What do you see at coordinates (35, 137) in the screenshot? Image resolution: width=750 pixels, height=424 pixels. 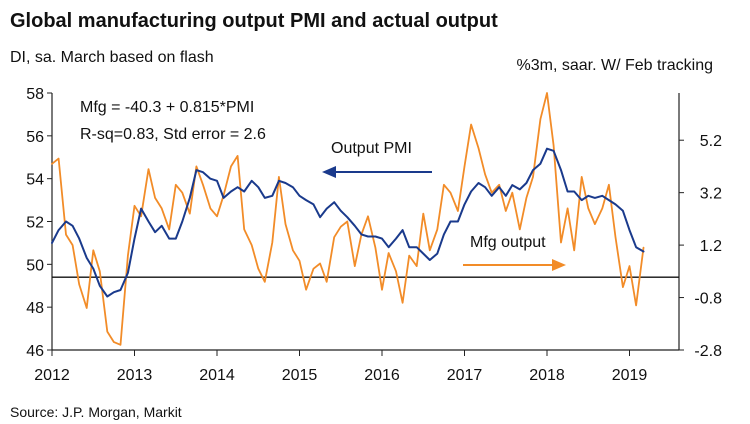 I see `left-tick-label: 56` at bounding box center [35, 137].